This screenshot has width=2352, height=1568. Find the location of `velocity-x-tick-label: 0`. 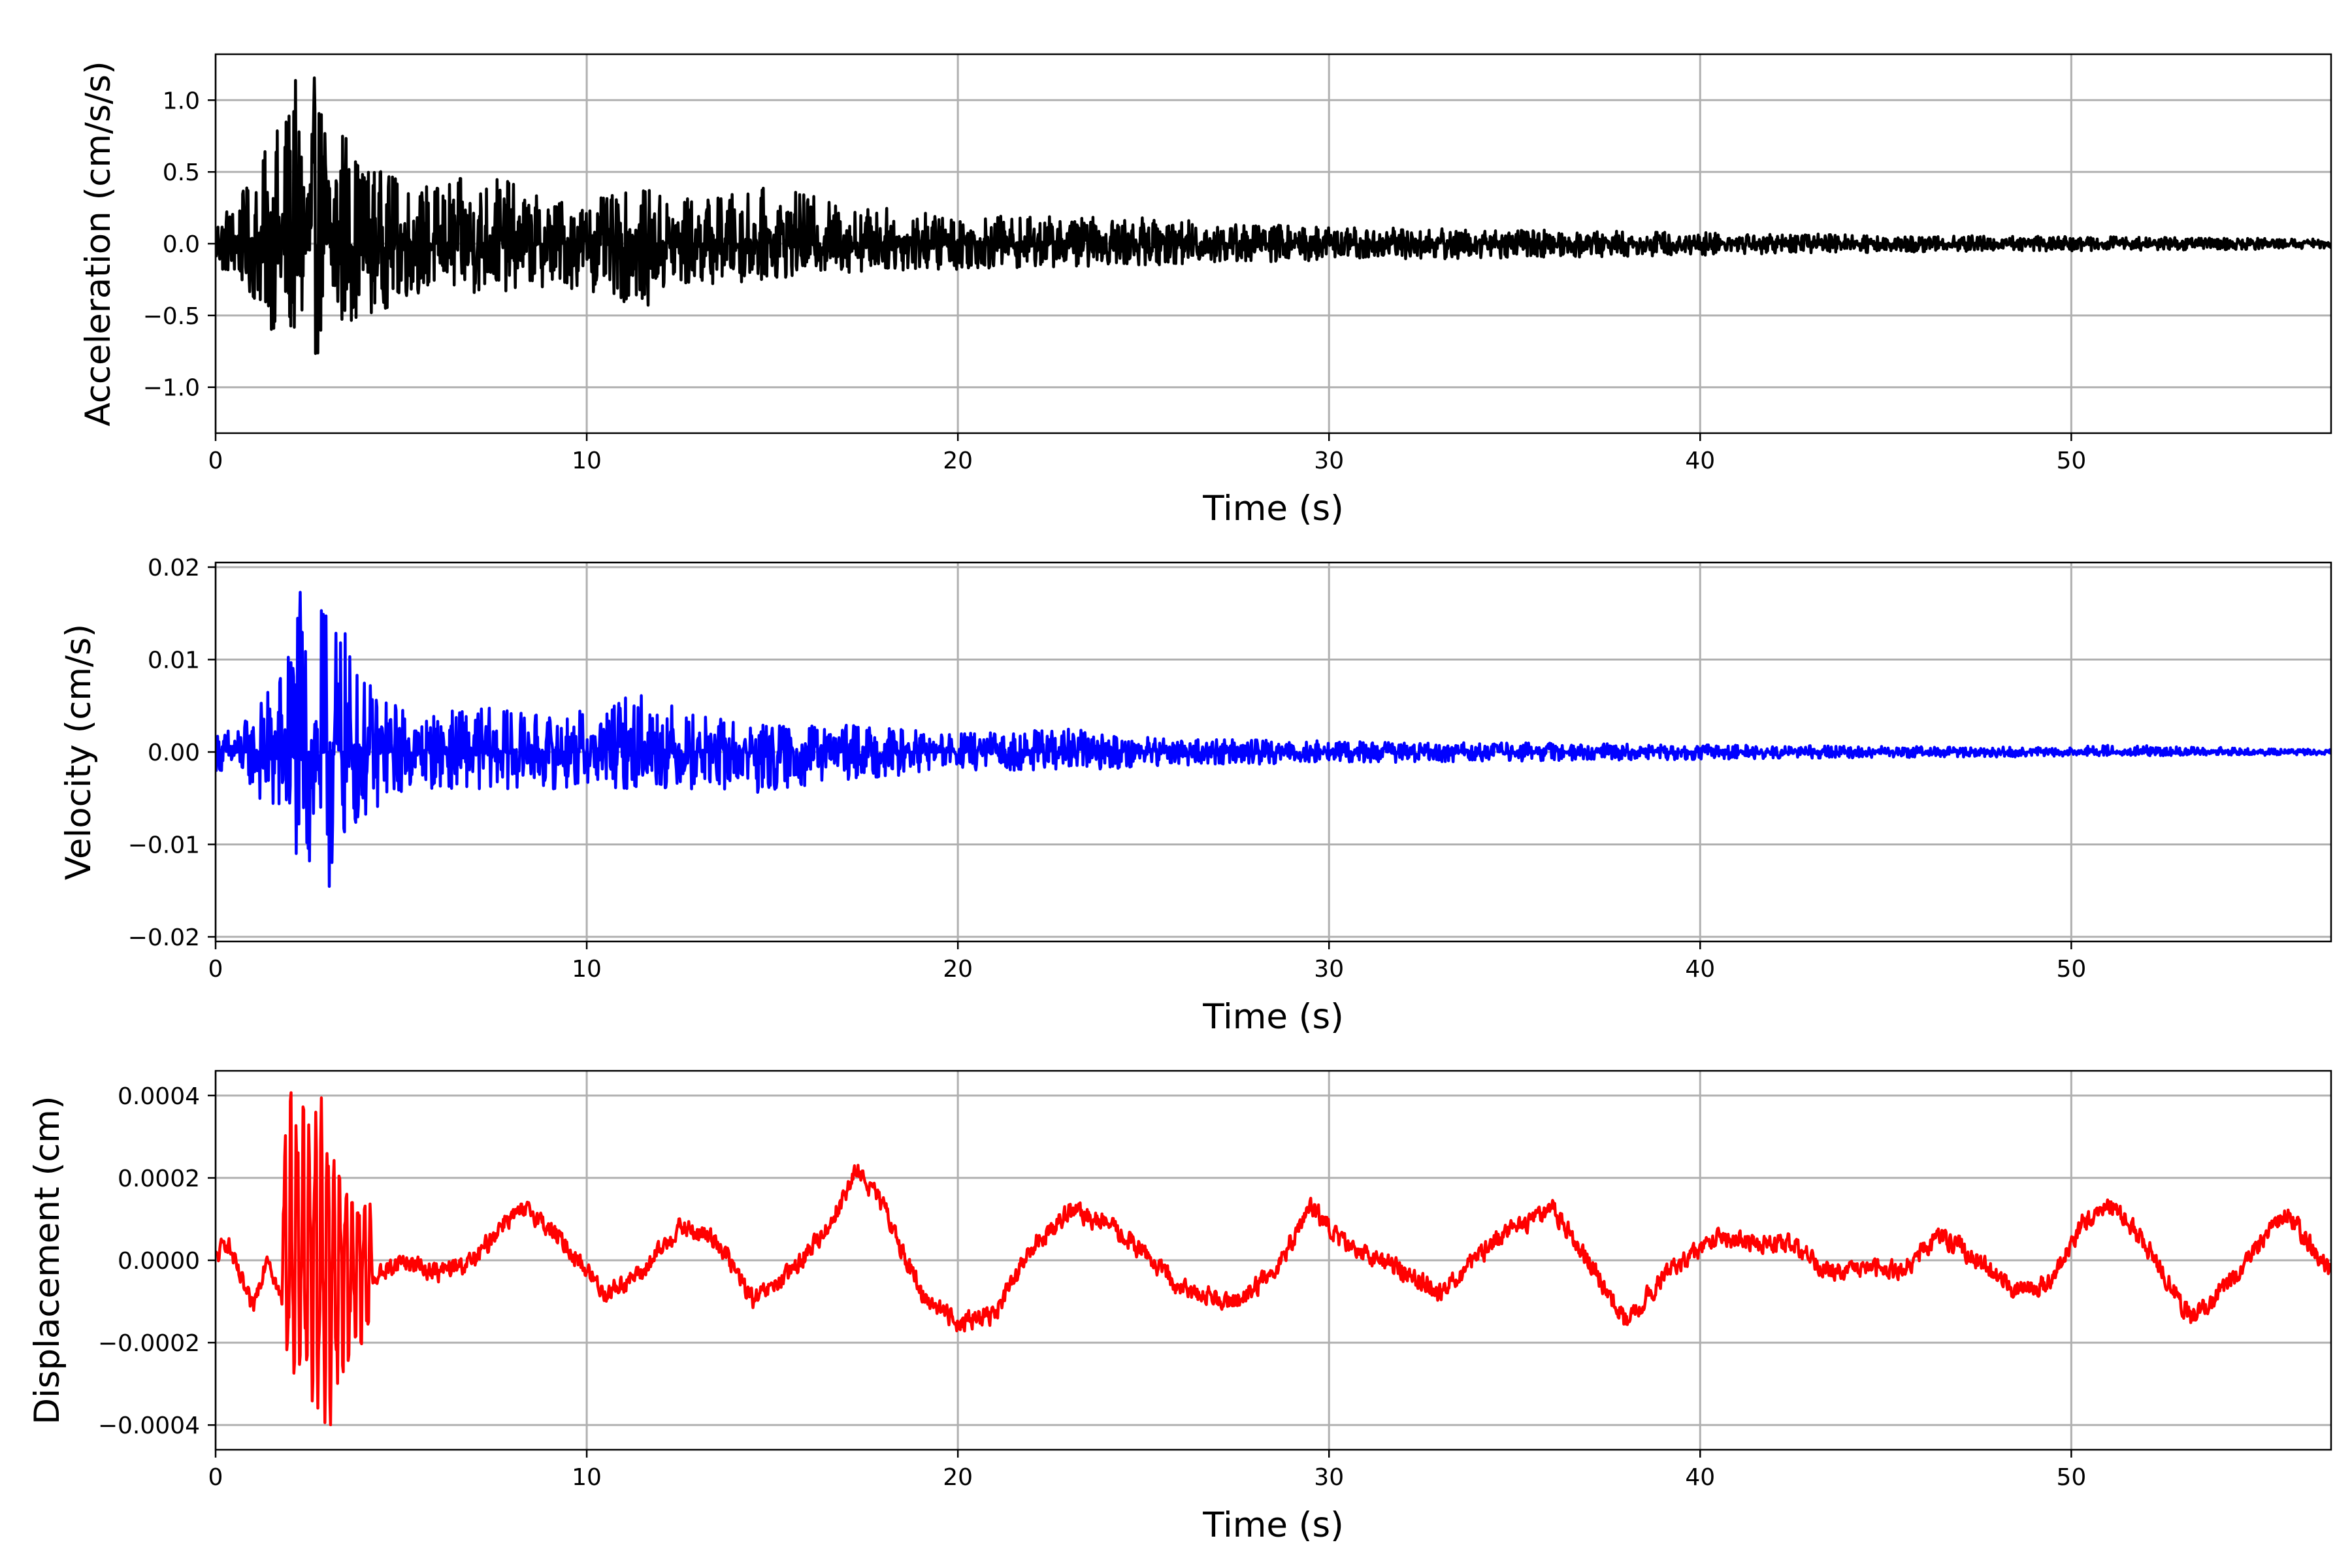

velocity-x-tick-label: 0 is located at coordinates (215, 969).